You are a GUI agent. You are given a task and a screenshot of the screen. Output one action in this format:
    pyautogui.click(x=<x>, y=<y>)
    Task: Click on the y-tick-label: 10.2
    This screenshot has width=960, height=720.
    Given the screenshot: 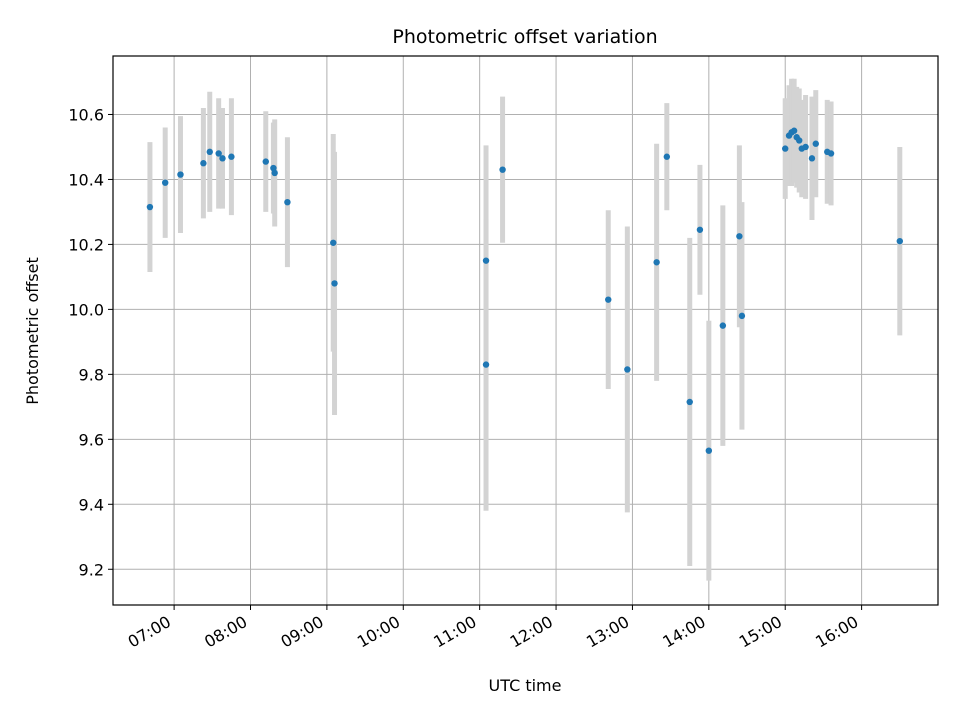 What is the action you would take?
    pyautogui.click(x=86, y=244)
    